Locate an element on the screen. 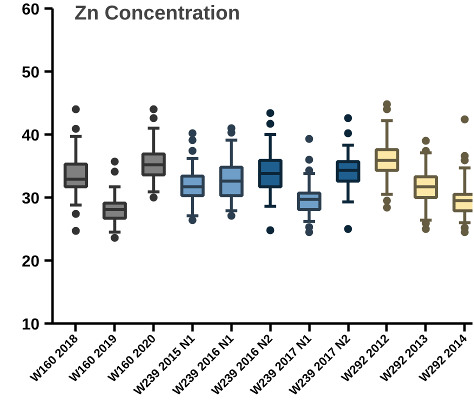 The width and height of the screenshot is (474, 405). y-tick-label: 60 is located at coordinates (31, 10).